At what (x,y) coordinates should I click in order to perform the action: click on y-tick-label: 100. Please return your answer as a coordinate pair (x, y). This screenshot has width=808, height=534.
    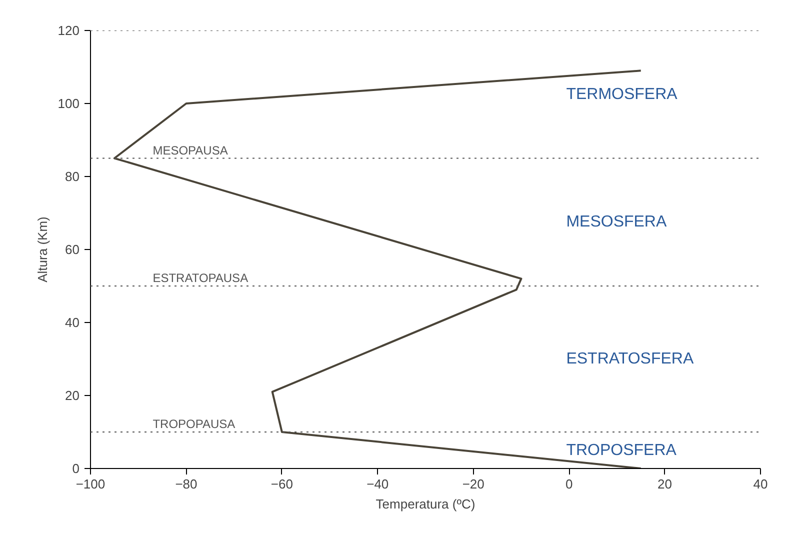
    Looking at the image, I should click on (69, 103).